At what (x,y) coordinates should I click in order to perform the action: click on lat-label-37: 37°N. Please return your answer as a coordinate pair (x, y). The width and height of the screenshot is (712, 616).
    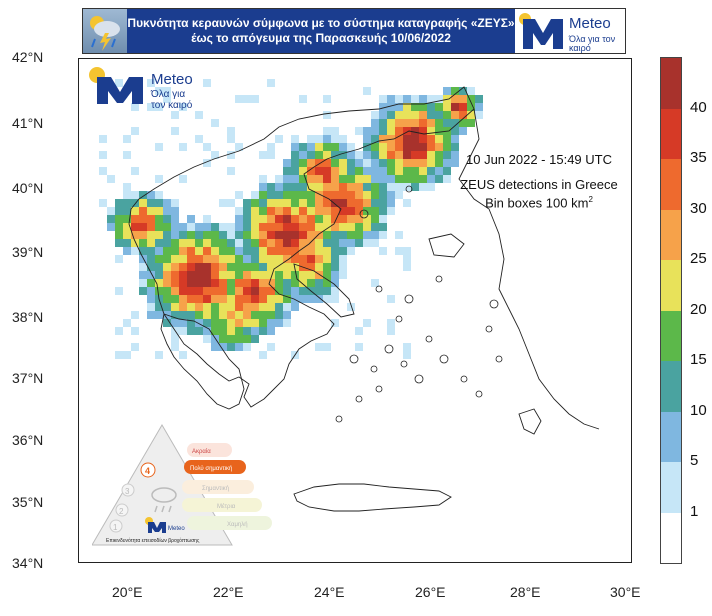
    Looking at the image, I should click on (28, 378).